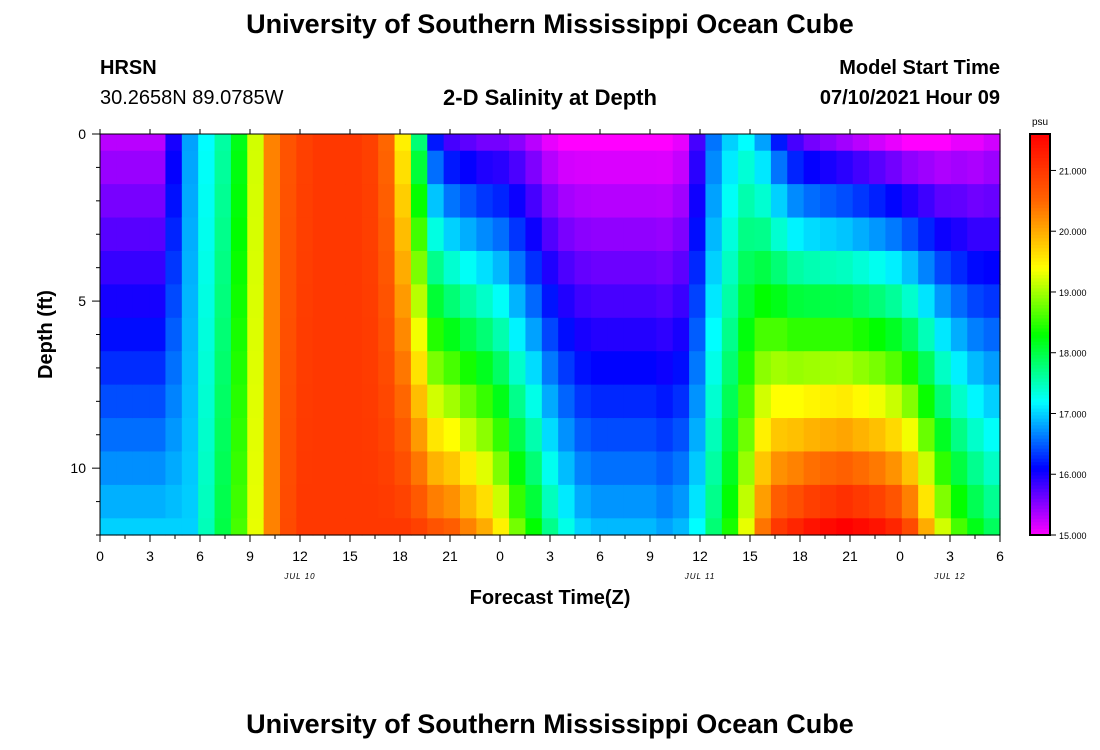  Describe the element at coordinates (850, 556) in the screenshot. I see `x-tick-label: 21` at that location.